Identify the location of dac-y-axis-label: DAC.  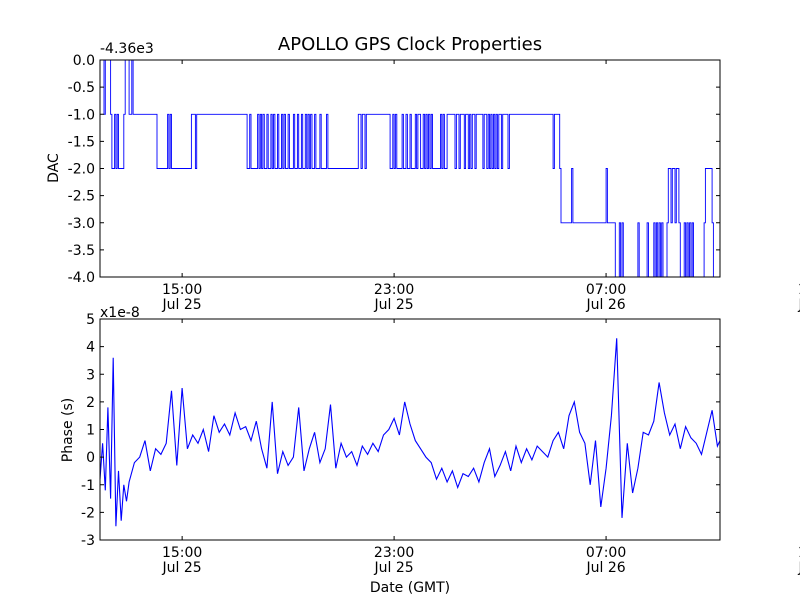
(54, 168).